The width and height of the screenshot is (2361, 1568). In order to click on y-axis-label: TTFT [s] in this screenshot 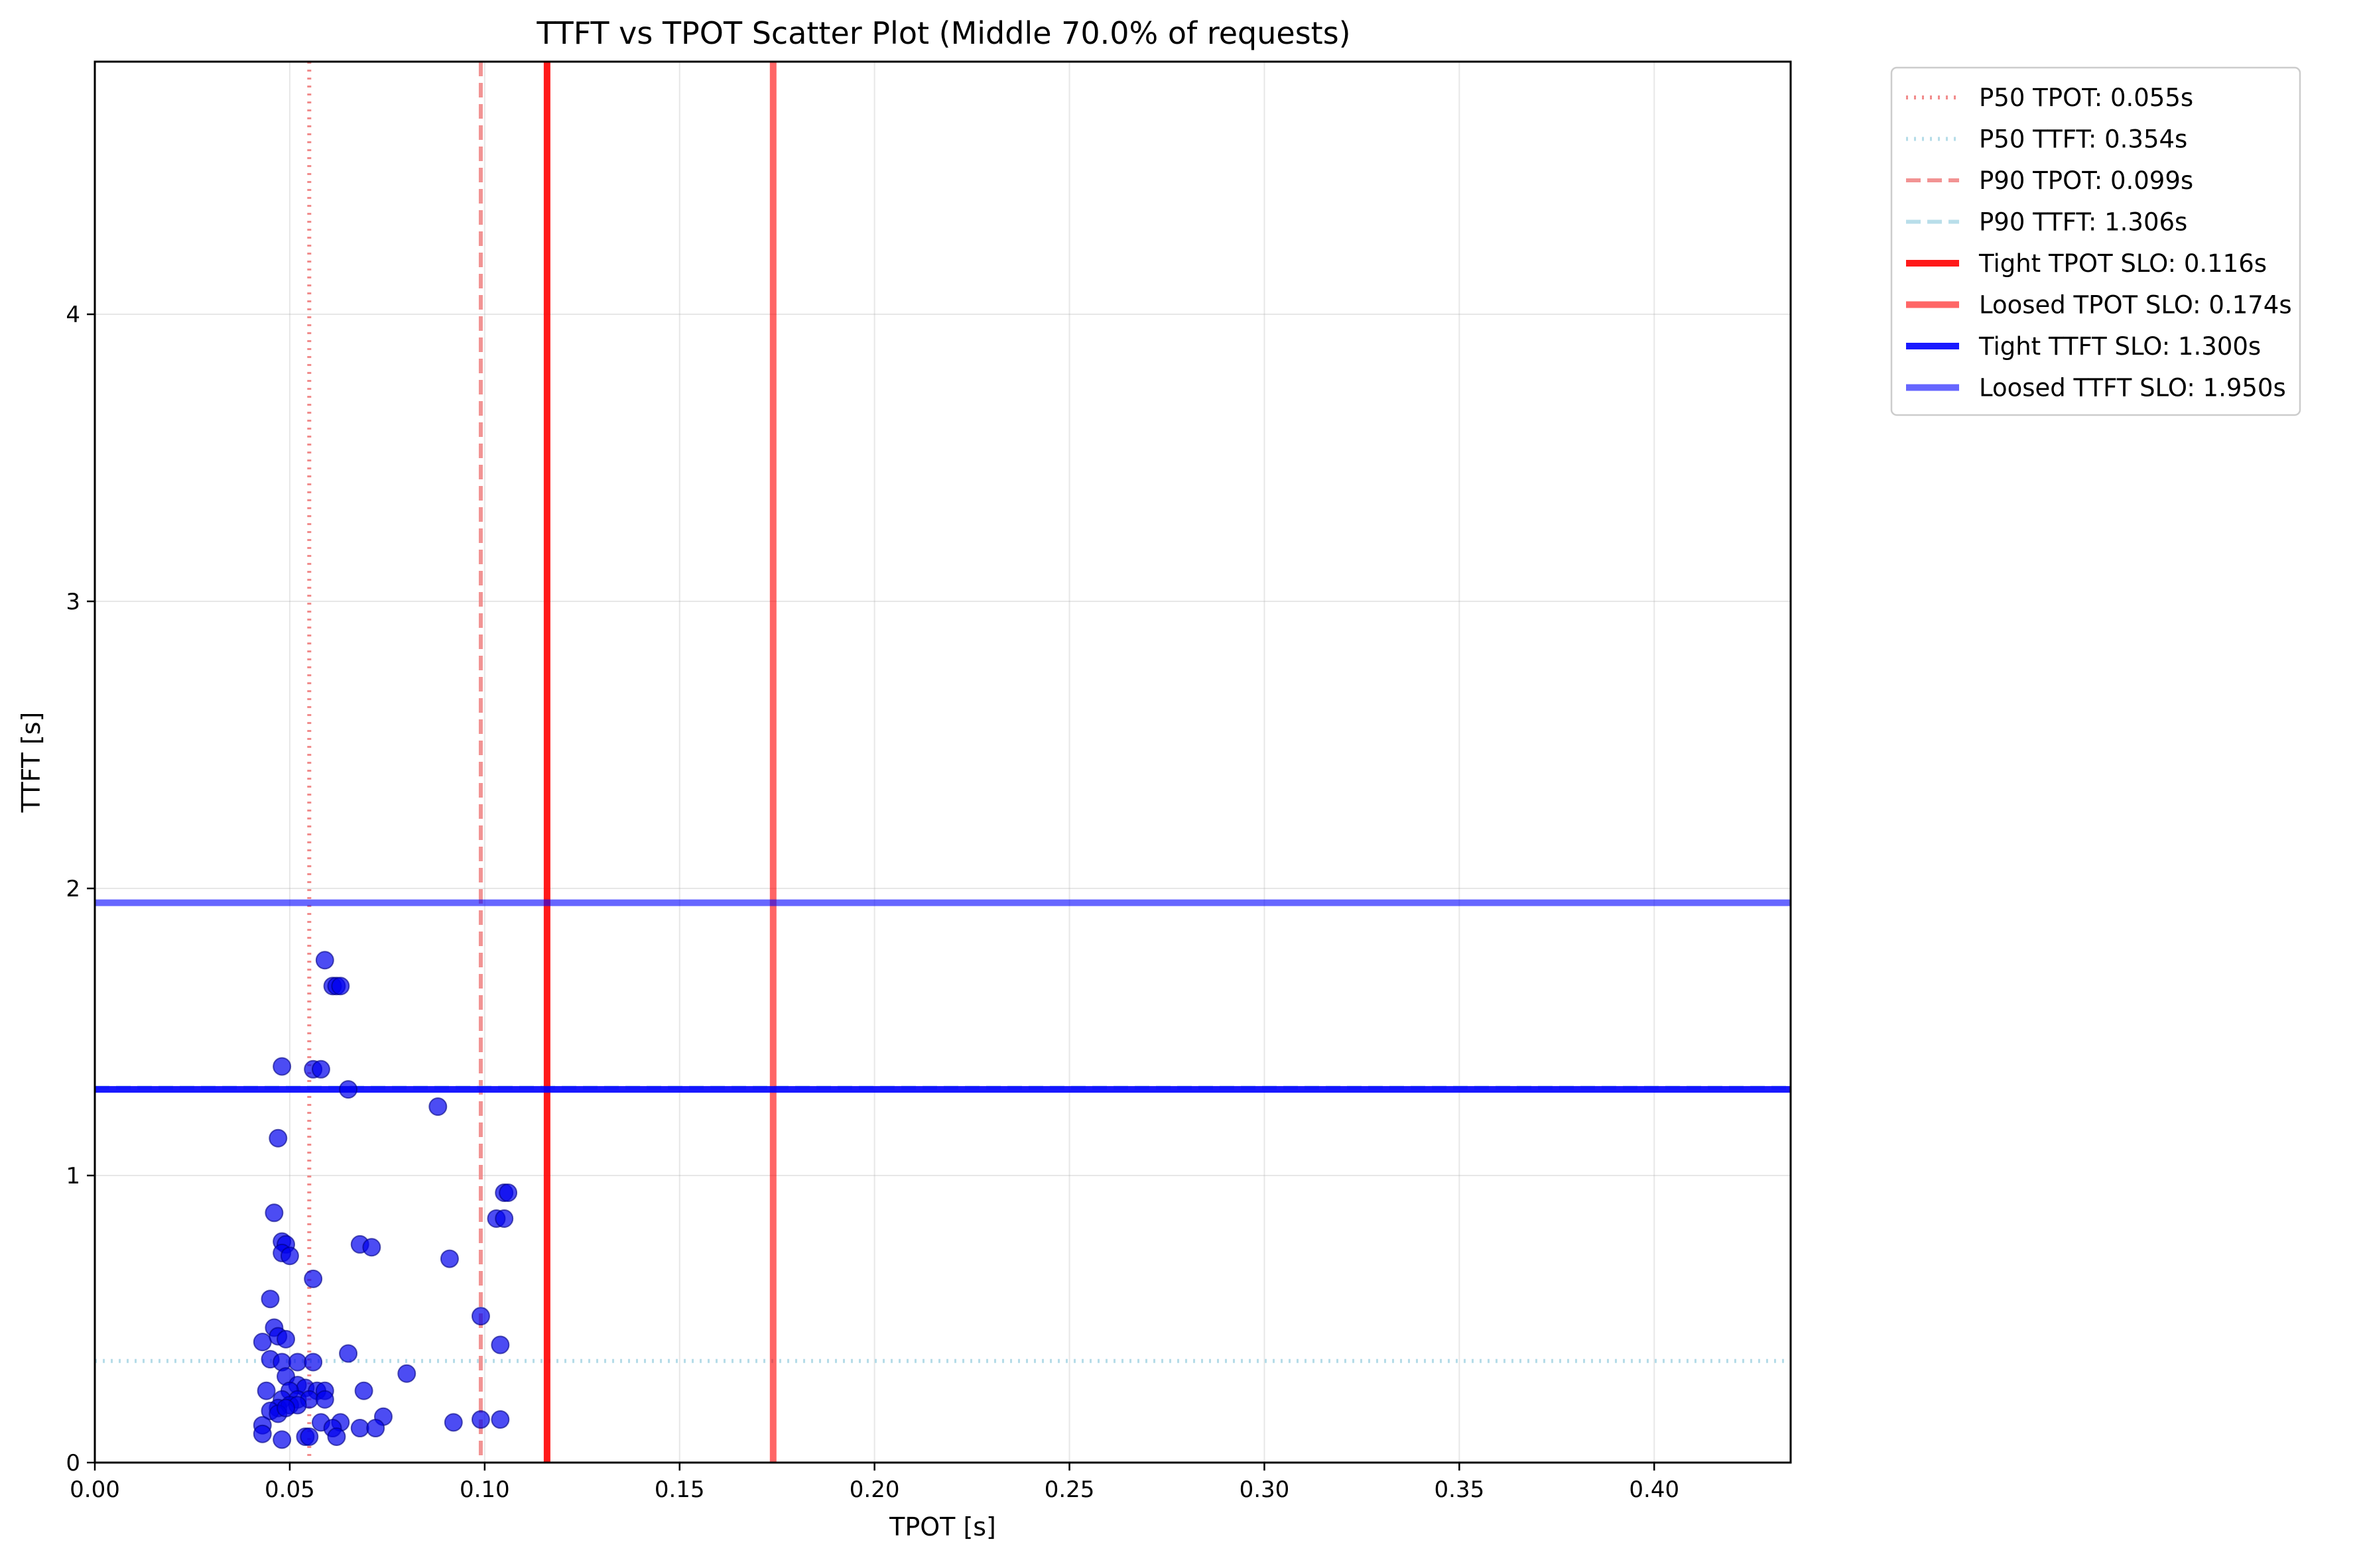, I will do `click(32, 763)`.